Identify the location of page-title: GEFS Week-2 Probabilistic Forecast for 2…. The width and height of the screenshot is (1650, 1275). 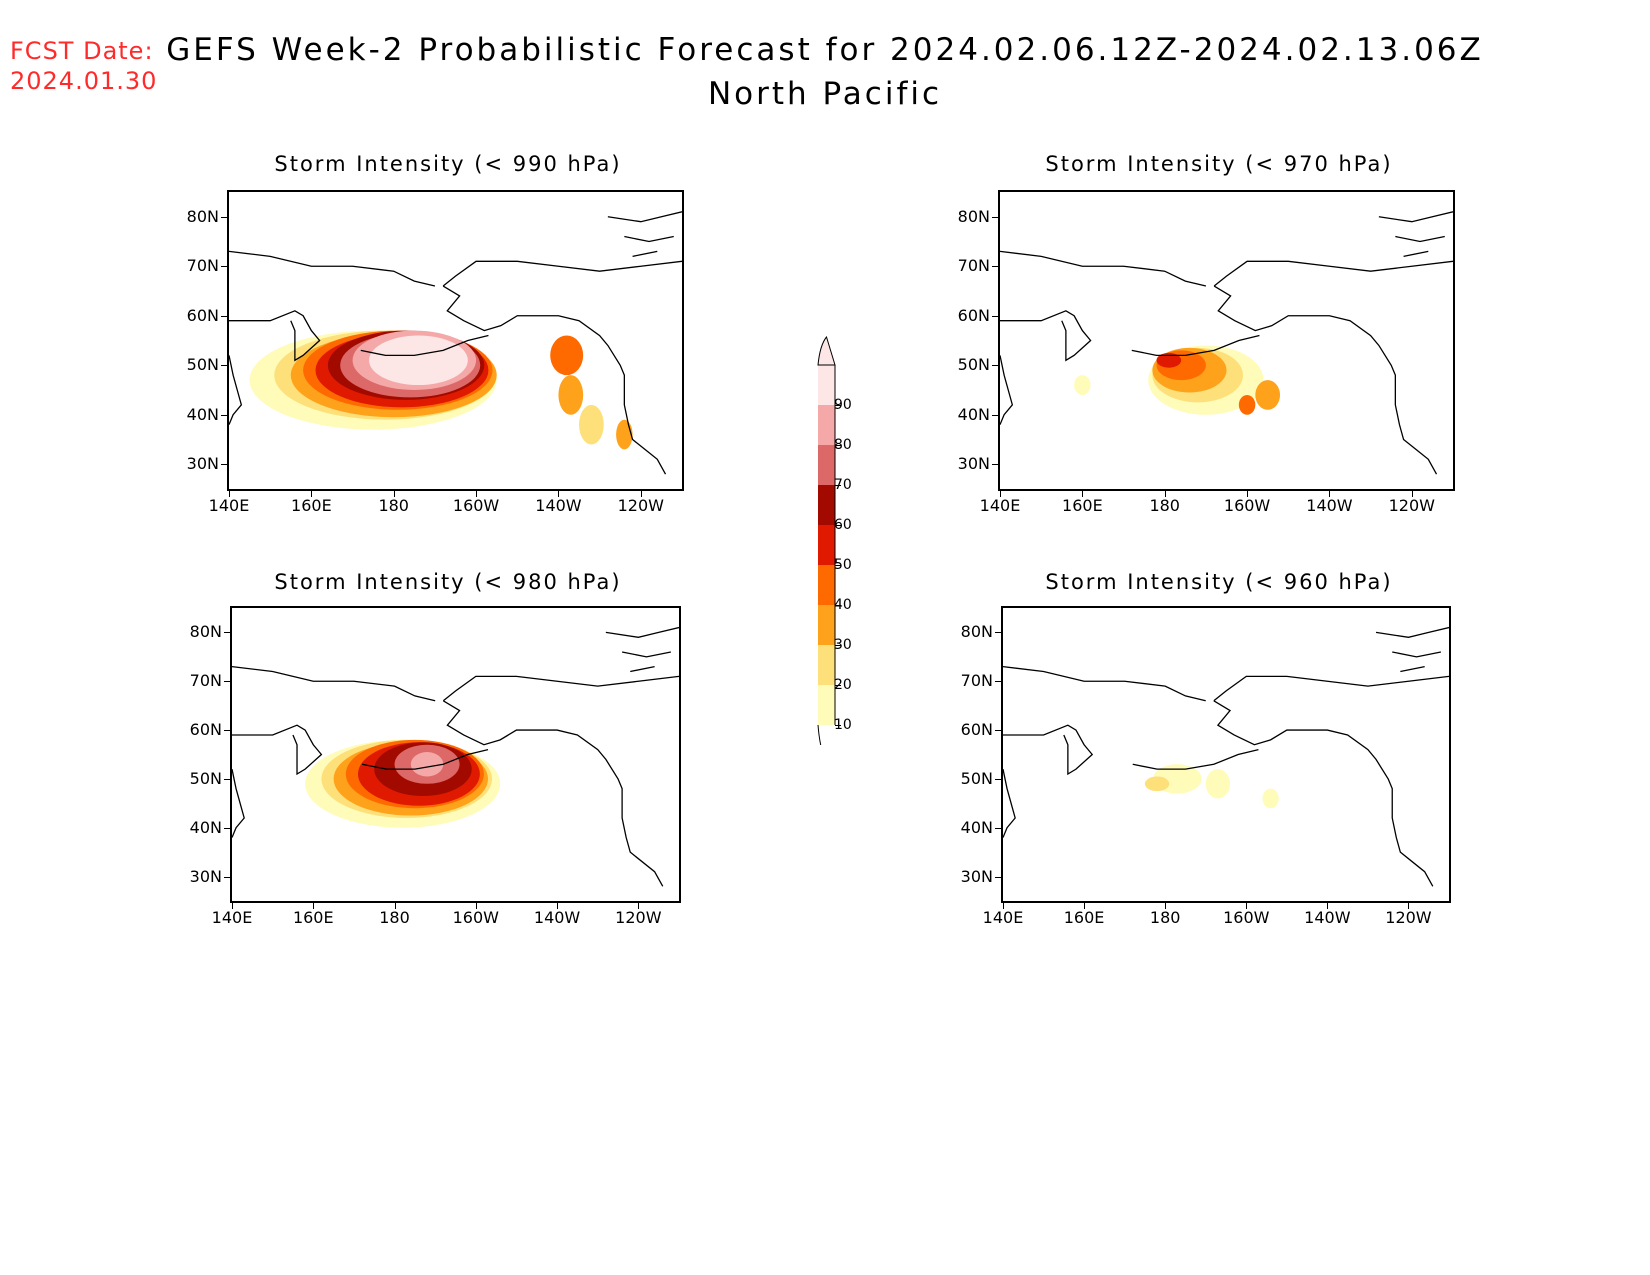
(825, 50).